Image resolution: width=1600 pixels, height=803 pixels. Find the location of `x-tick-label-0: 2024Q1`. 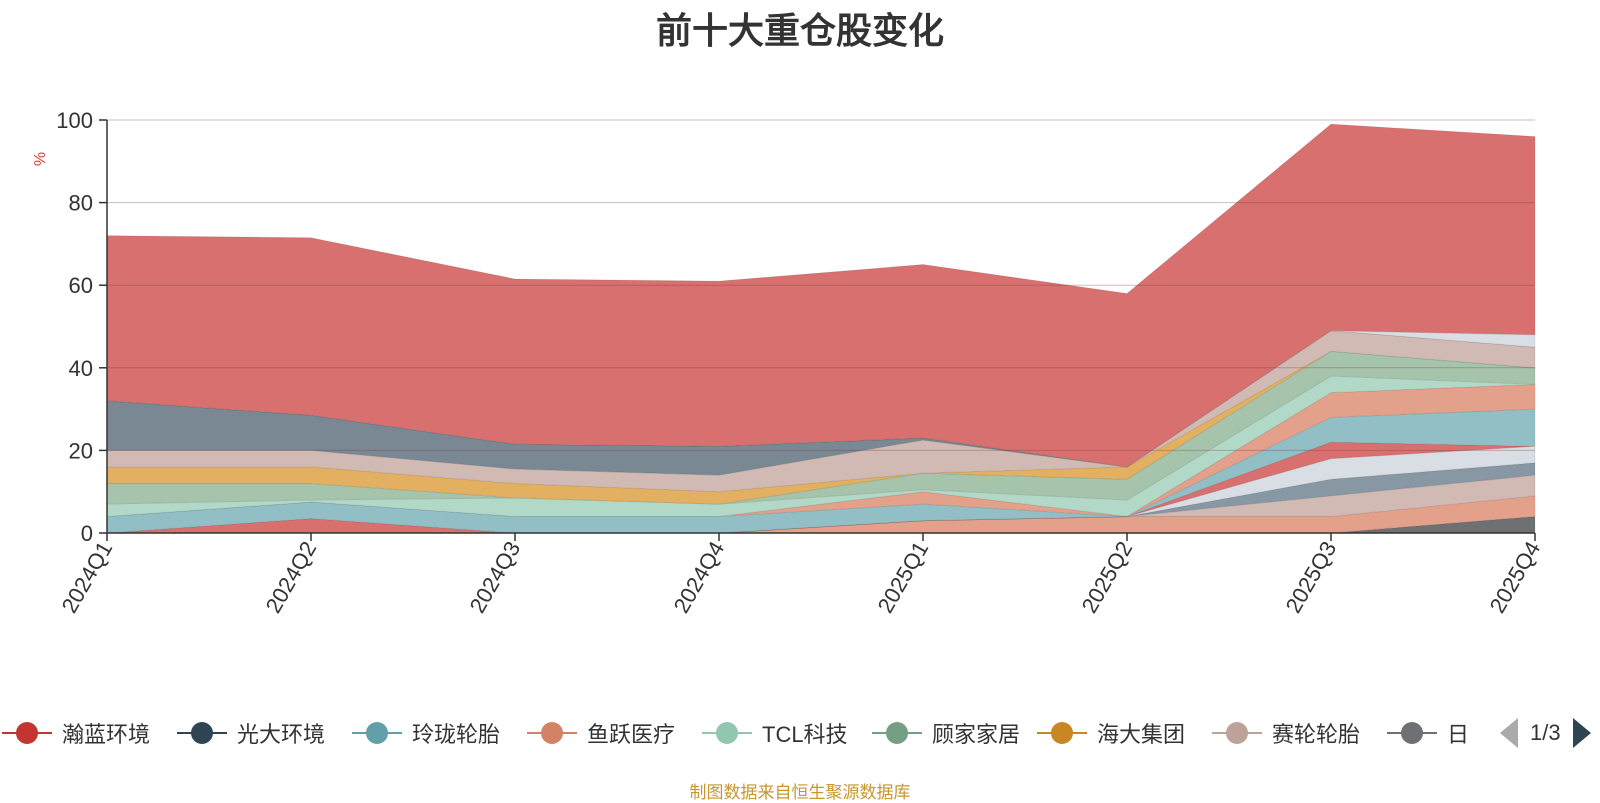

x-tick-label-0: 2024Q1 is located at coordinates (87, 577).